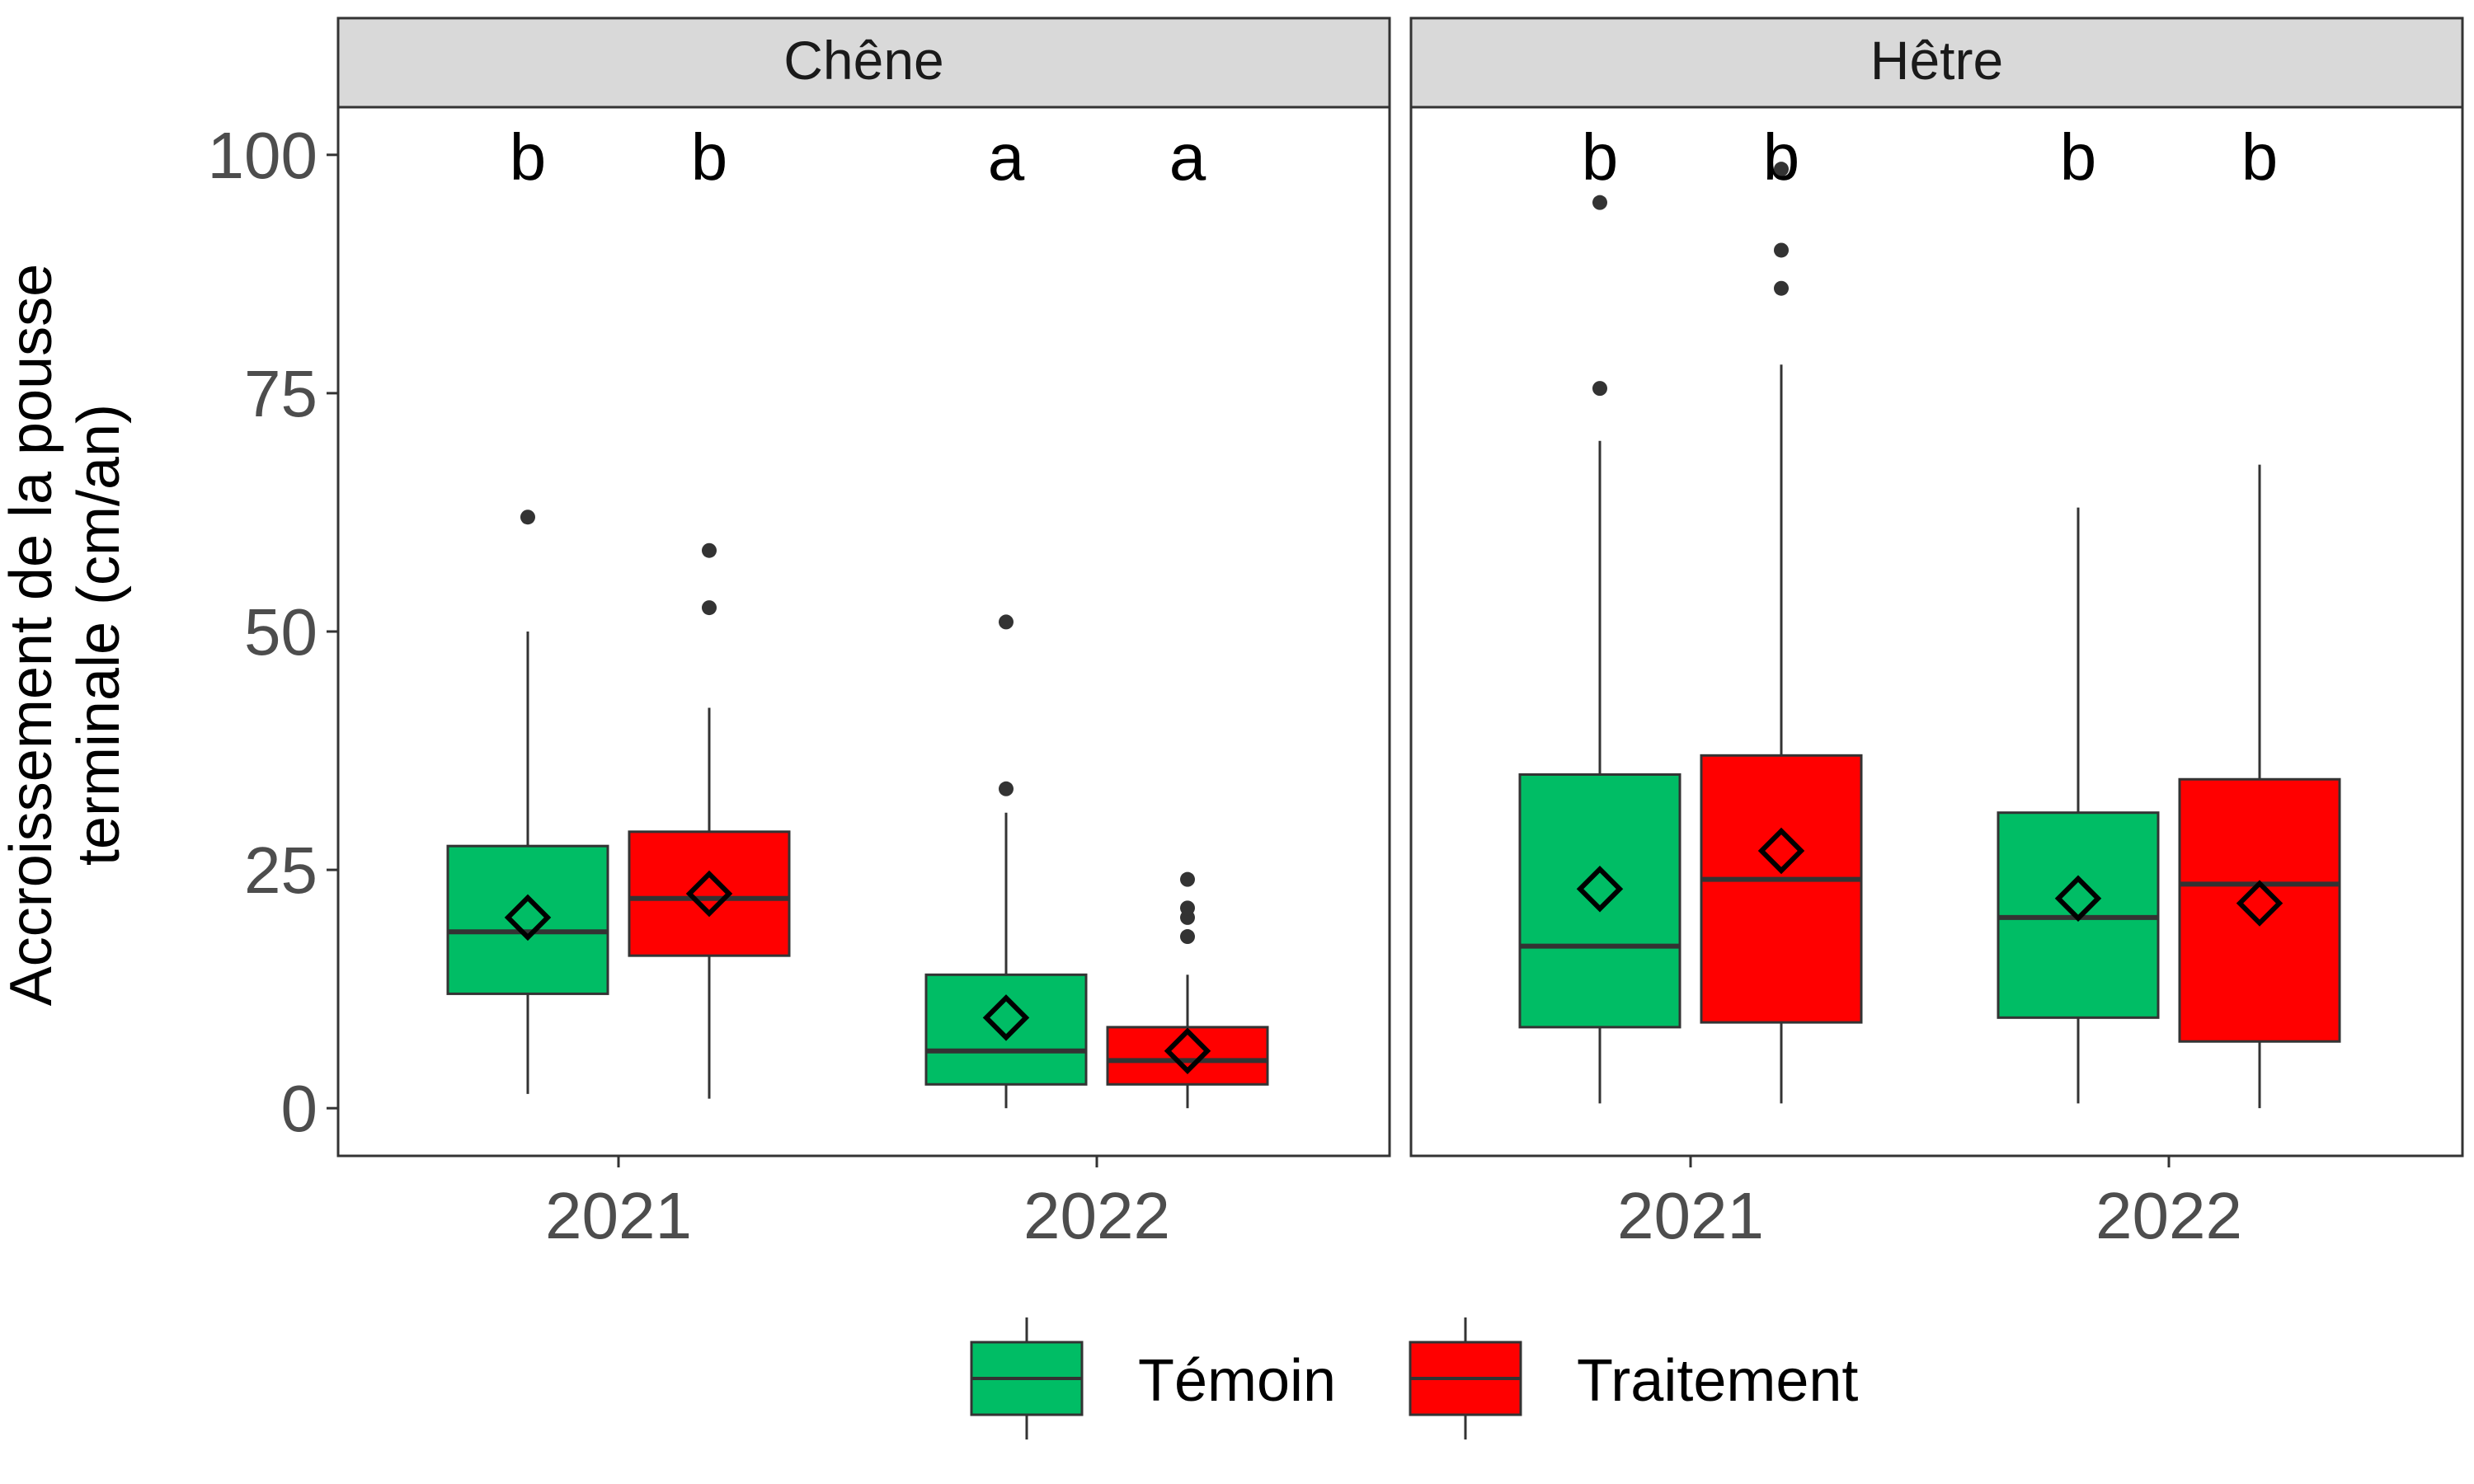 The height and width of the screenshot is (1484, 2474). What do you see at coordinates (280, 632) in the screenshot?
I see `y-tick-label: 50` at bounding box center [280, 632].